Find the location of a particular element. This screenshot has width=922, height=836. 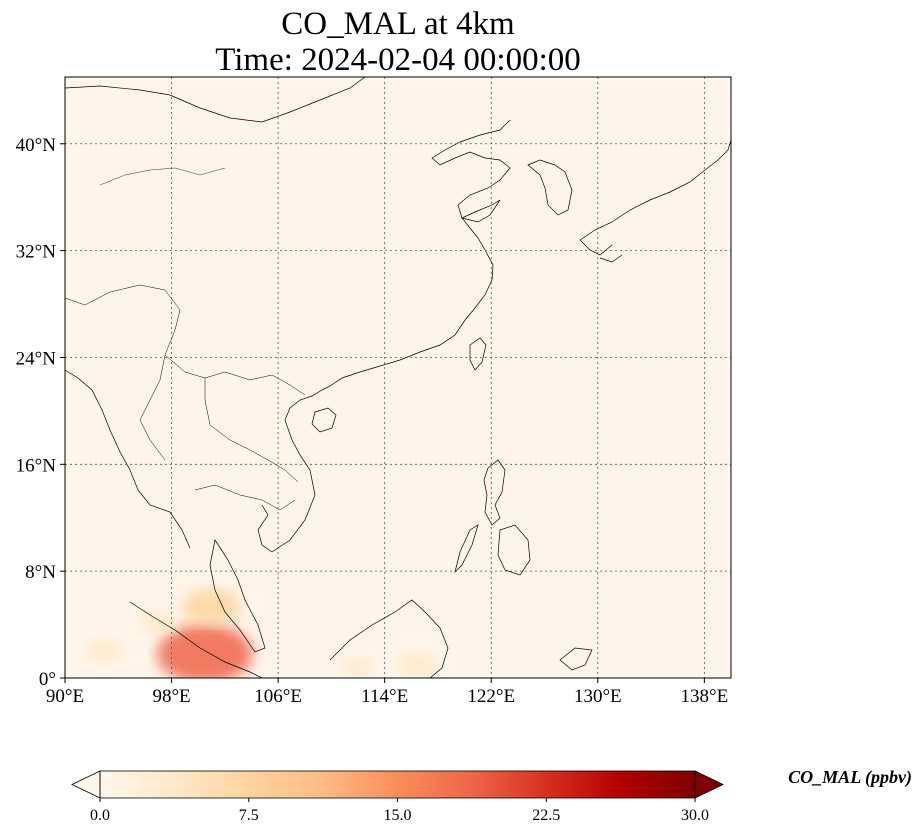

latitude-tick-label: 0° is located at coordinates (47, 679).